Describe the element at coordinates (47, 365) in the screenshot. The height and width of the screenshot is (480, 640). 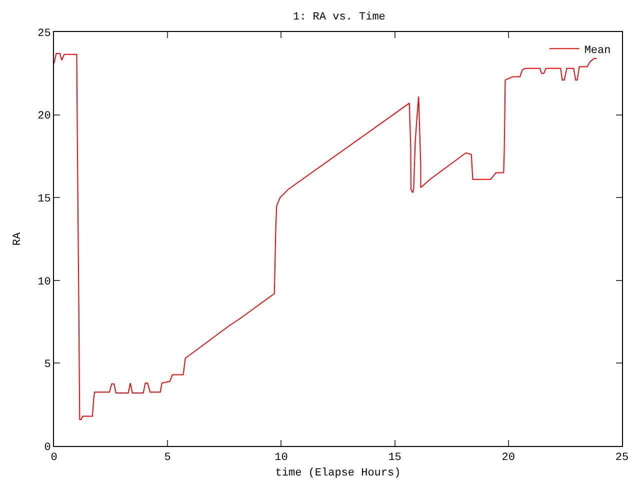
I see `y-tick-label: 5` at that location.